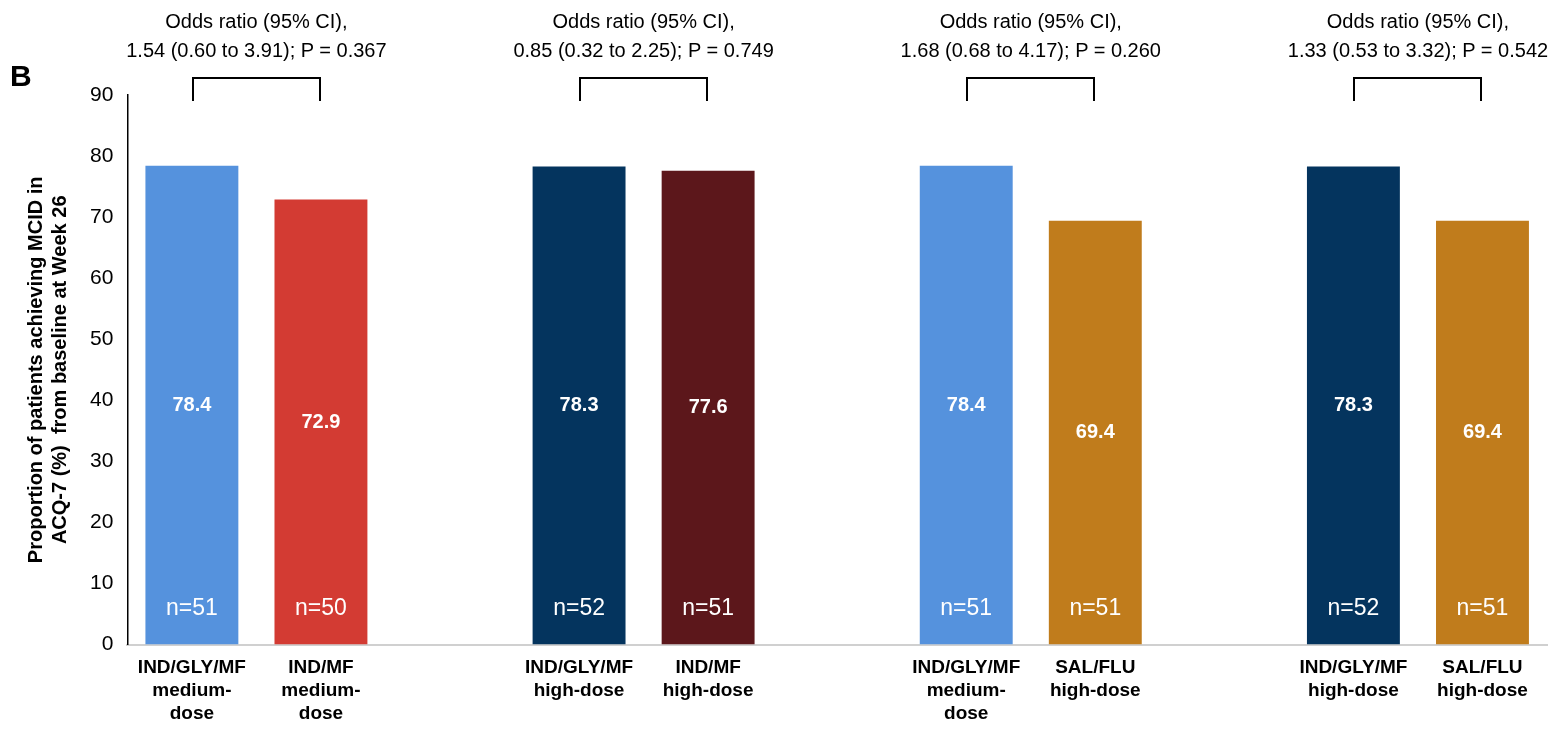  I want to click on data-label: 72.9, so click(321, 420).